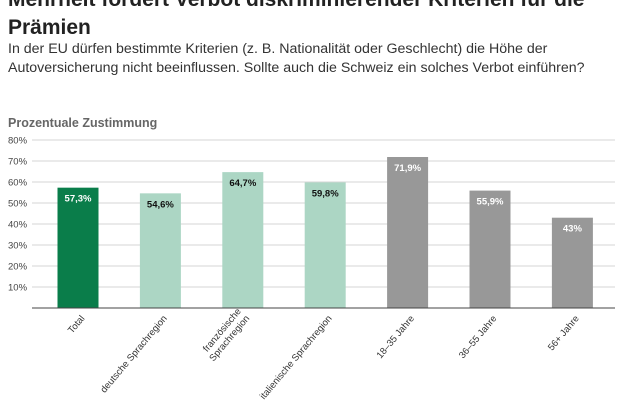 This screenshot has width=630, height=412. I want to click on y-tick-label: 60%, so click(18, 183).